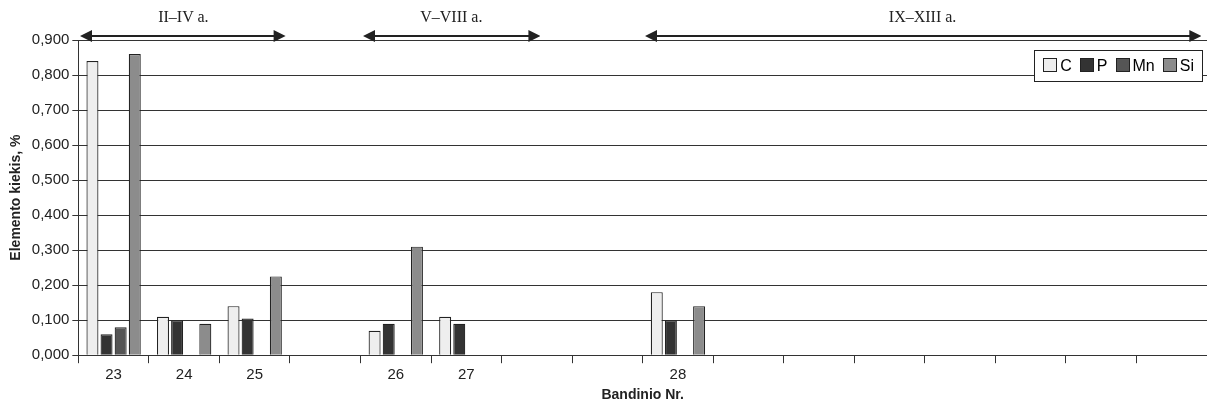  What do you see at coordinates (50, 319) in the screenshot?
I see `y-tick-label: 0,100` at bounding box center [50, 319].